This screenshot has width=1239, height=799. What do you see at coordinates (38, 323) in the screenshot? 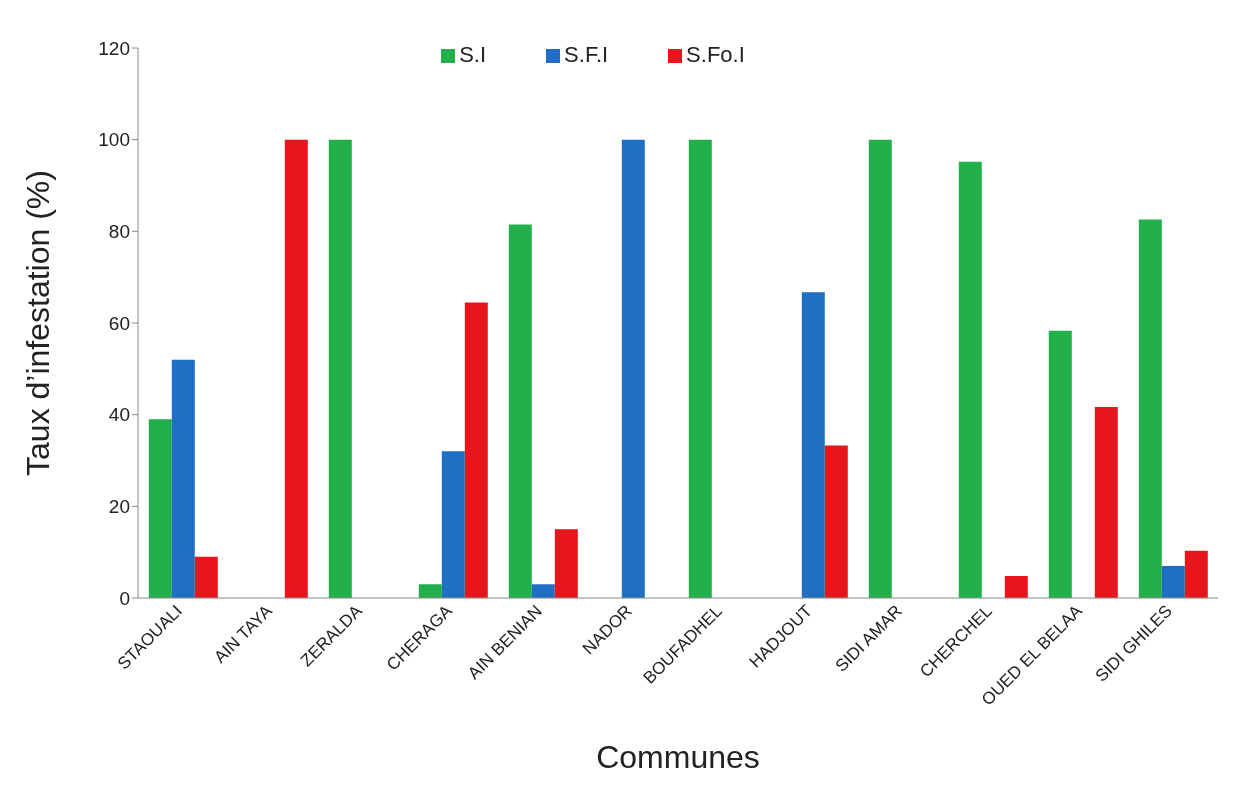
I see `y-axis-title: Taux d’infestation (%)` at bounding box center [38, 323].